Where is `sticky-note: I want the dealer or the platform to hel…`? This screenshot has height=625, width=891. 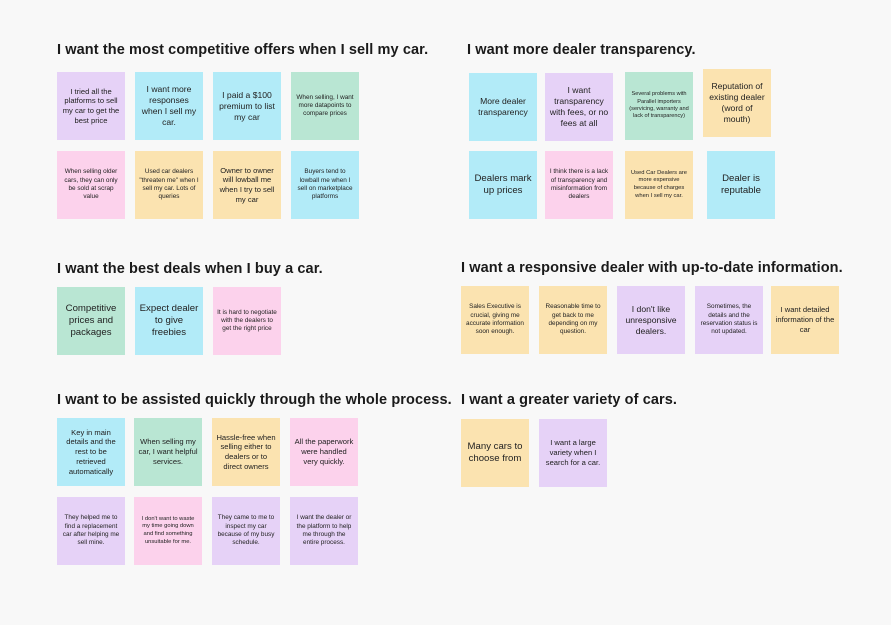
sticky-note: I want the dealer or the platform to hel… is located at coordinates (324, 531).